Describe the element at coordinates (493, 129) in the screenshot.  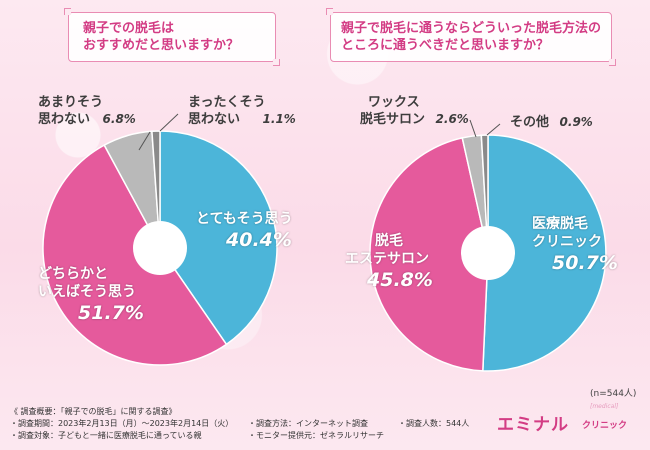
I see `c2-leader-other` at that location.